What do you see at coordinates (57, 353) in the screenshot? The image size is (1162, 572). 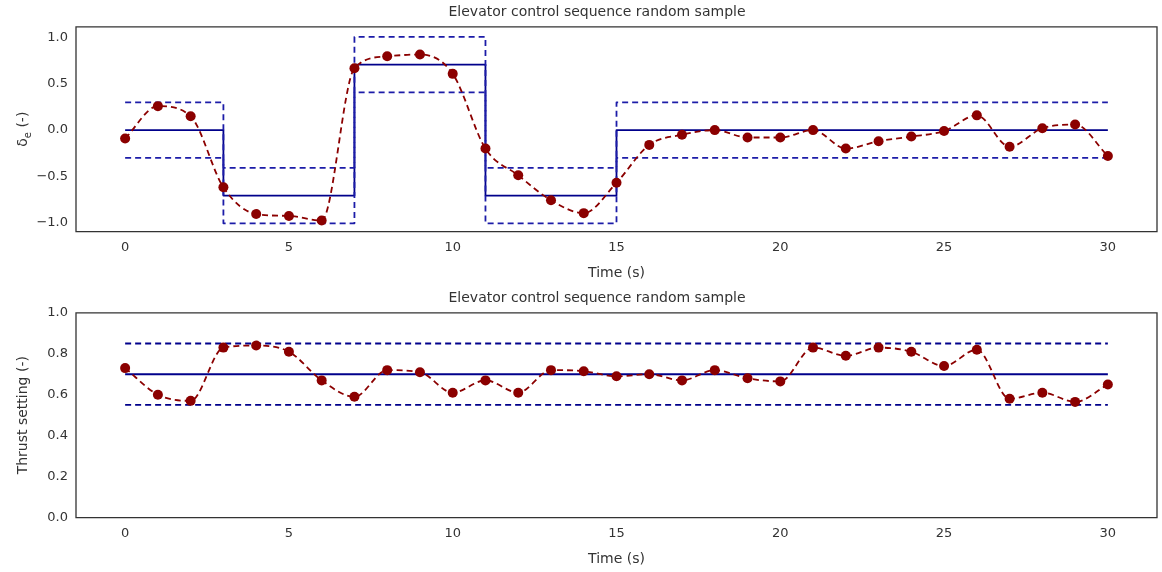 I see `y-tick-label: 0.8` at bounding box center [57, 353].